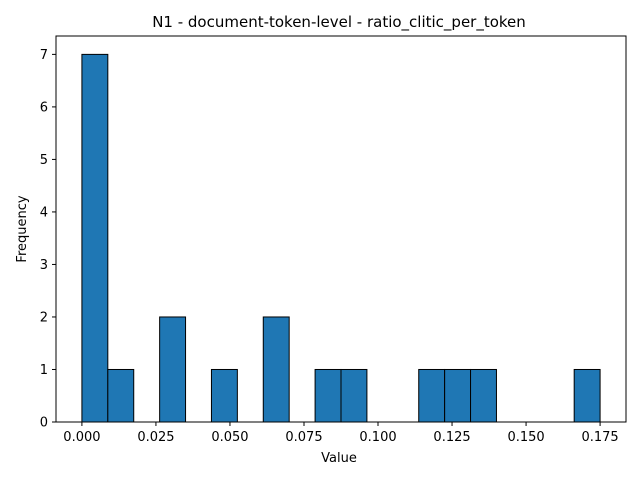  What do you see at coordinates (451, 437) in the screenshot?
I see `x-tick-label-5: 0.125` at bounding box center [451, 437].